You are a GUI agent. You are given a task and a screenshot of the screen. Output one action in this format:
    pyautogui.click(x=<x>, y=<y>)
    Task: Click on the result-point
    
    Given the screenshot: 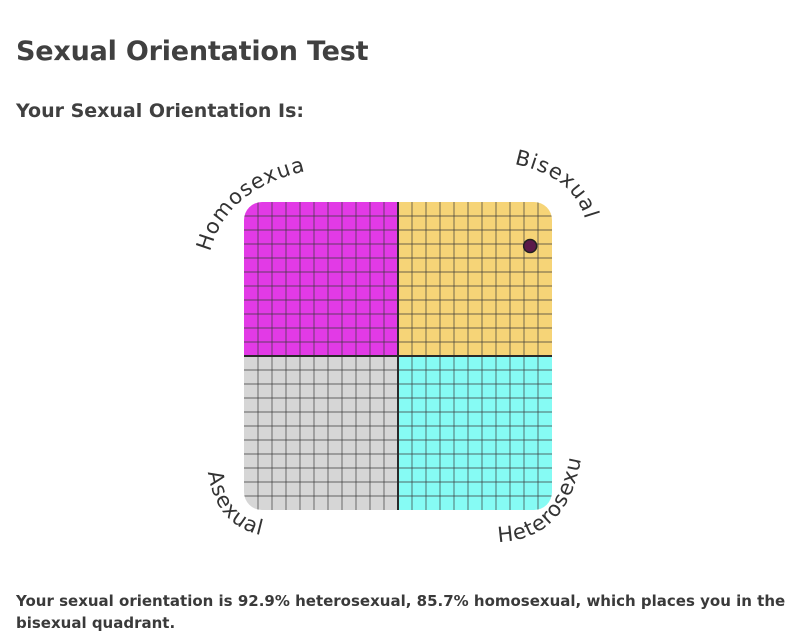 What is the action you would take?
    pyautogui.click(x=530, y=246)
    